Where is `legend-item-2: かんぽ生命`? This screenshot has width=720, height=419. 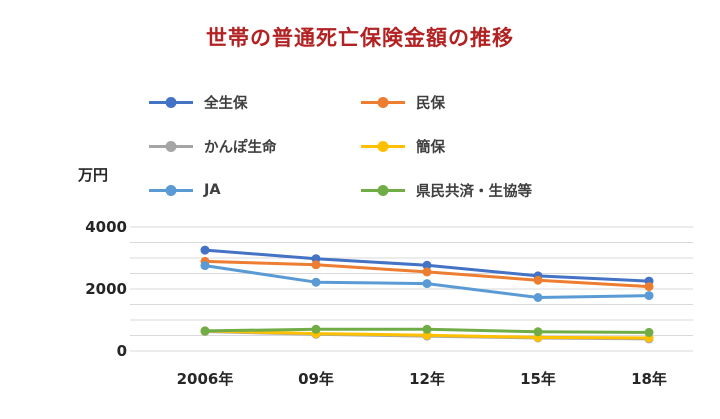 legend-item-2: かんぽ生命 is located at coordinates (254, 146).